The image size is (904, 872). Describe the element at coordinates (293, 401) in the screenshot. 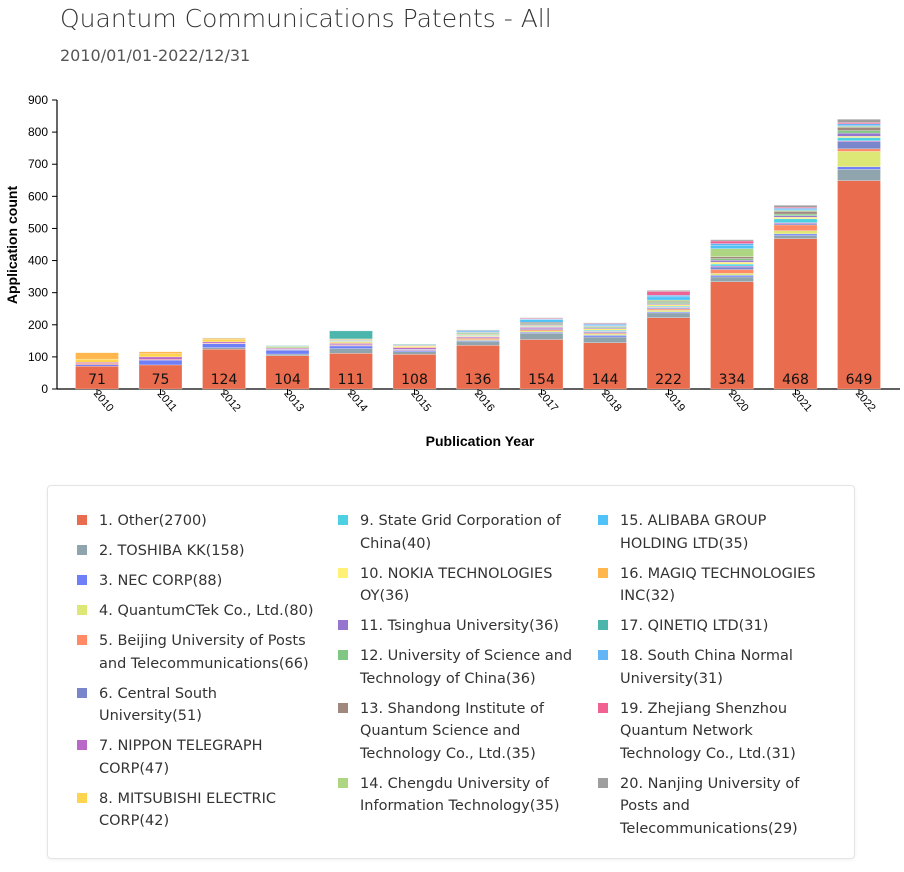

I see `x-tick-label: 2013` at that location.